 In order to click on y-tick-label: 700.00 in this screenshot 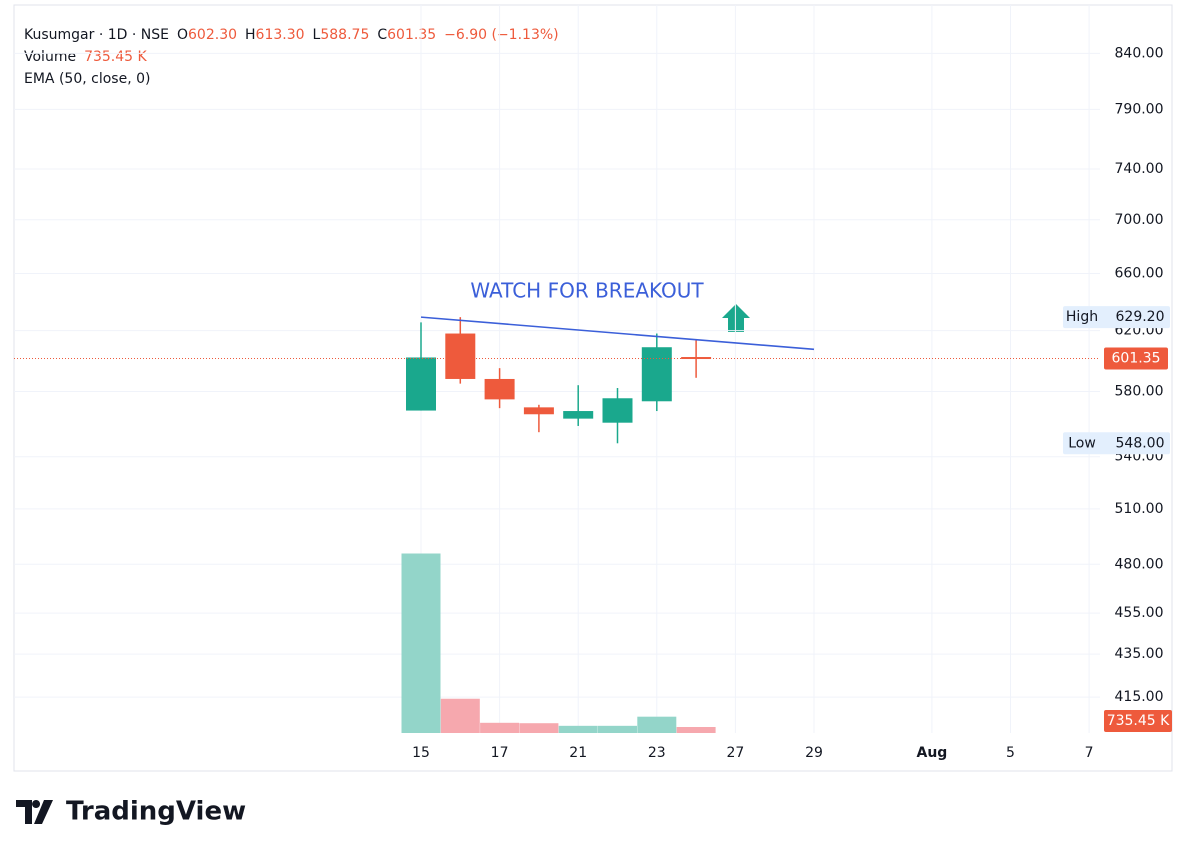, I will do `click(1139, 220)`.